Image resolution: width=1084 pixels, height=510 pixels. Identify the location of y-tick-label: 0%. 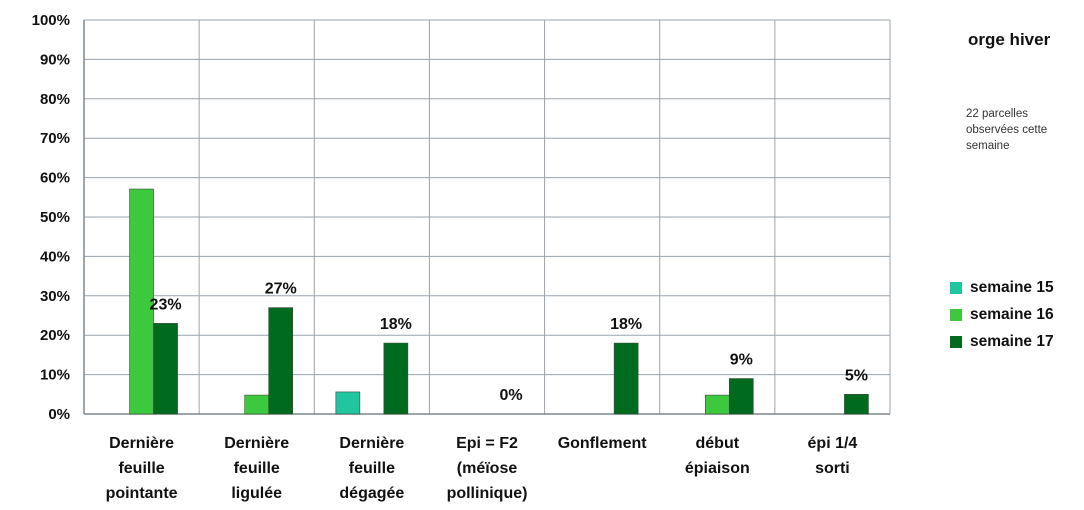
(59, 414).